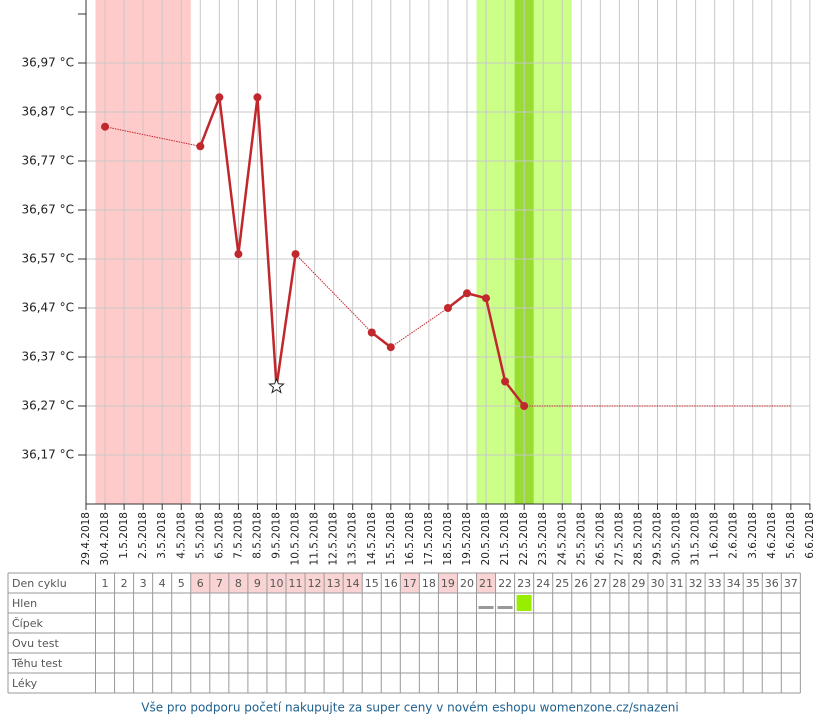  Describe the element at coordinates (791, 583) in the screenshot. I see `day-number: 37` at that location.